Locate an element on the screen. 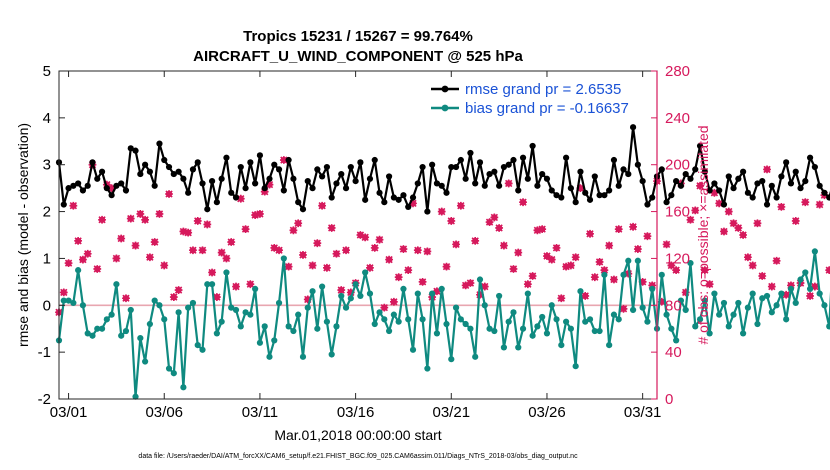 This screenshot has height=470, width=830. y2-tick-label: 200 is located at coordinates (677, 165).